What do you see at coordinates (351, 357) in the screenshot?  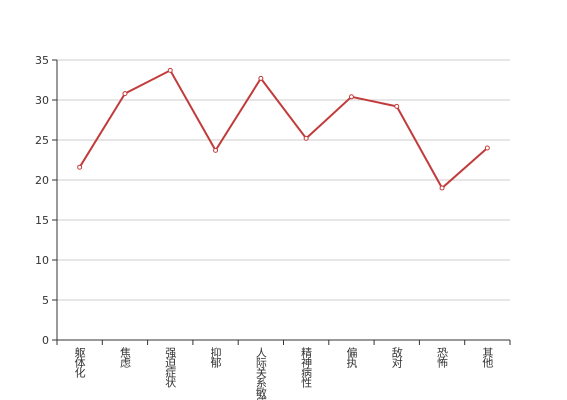 I see `x-tick-label: 偏执` at bounding box center [351, 357].